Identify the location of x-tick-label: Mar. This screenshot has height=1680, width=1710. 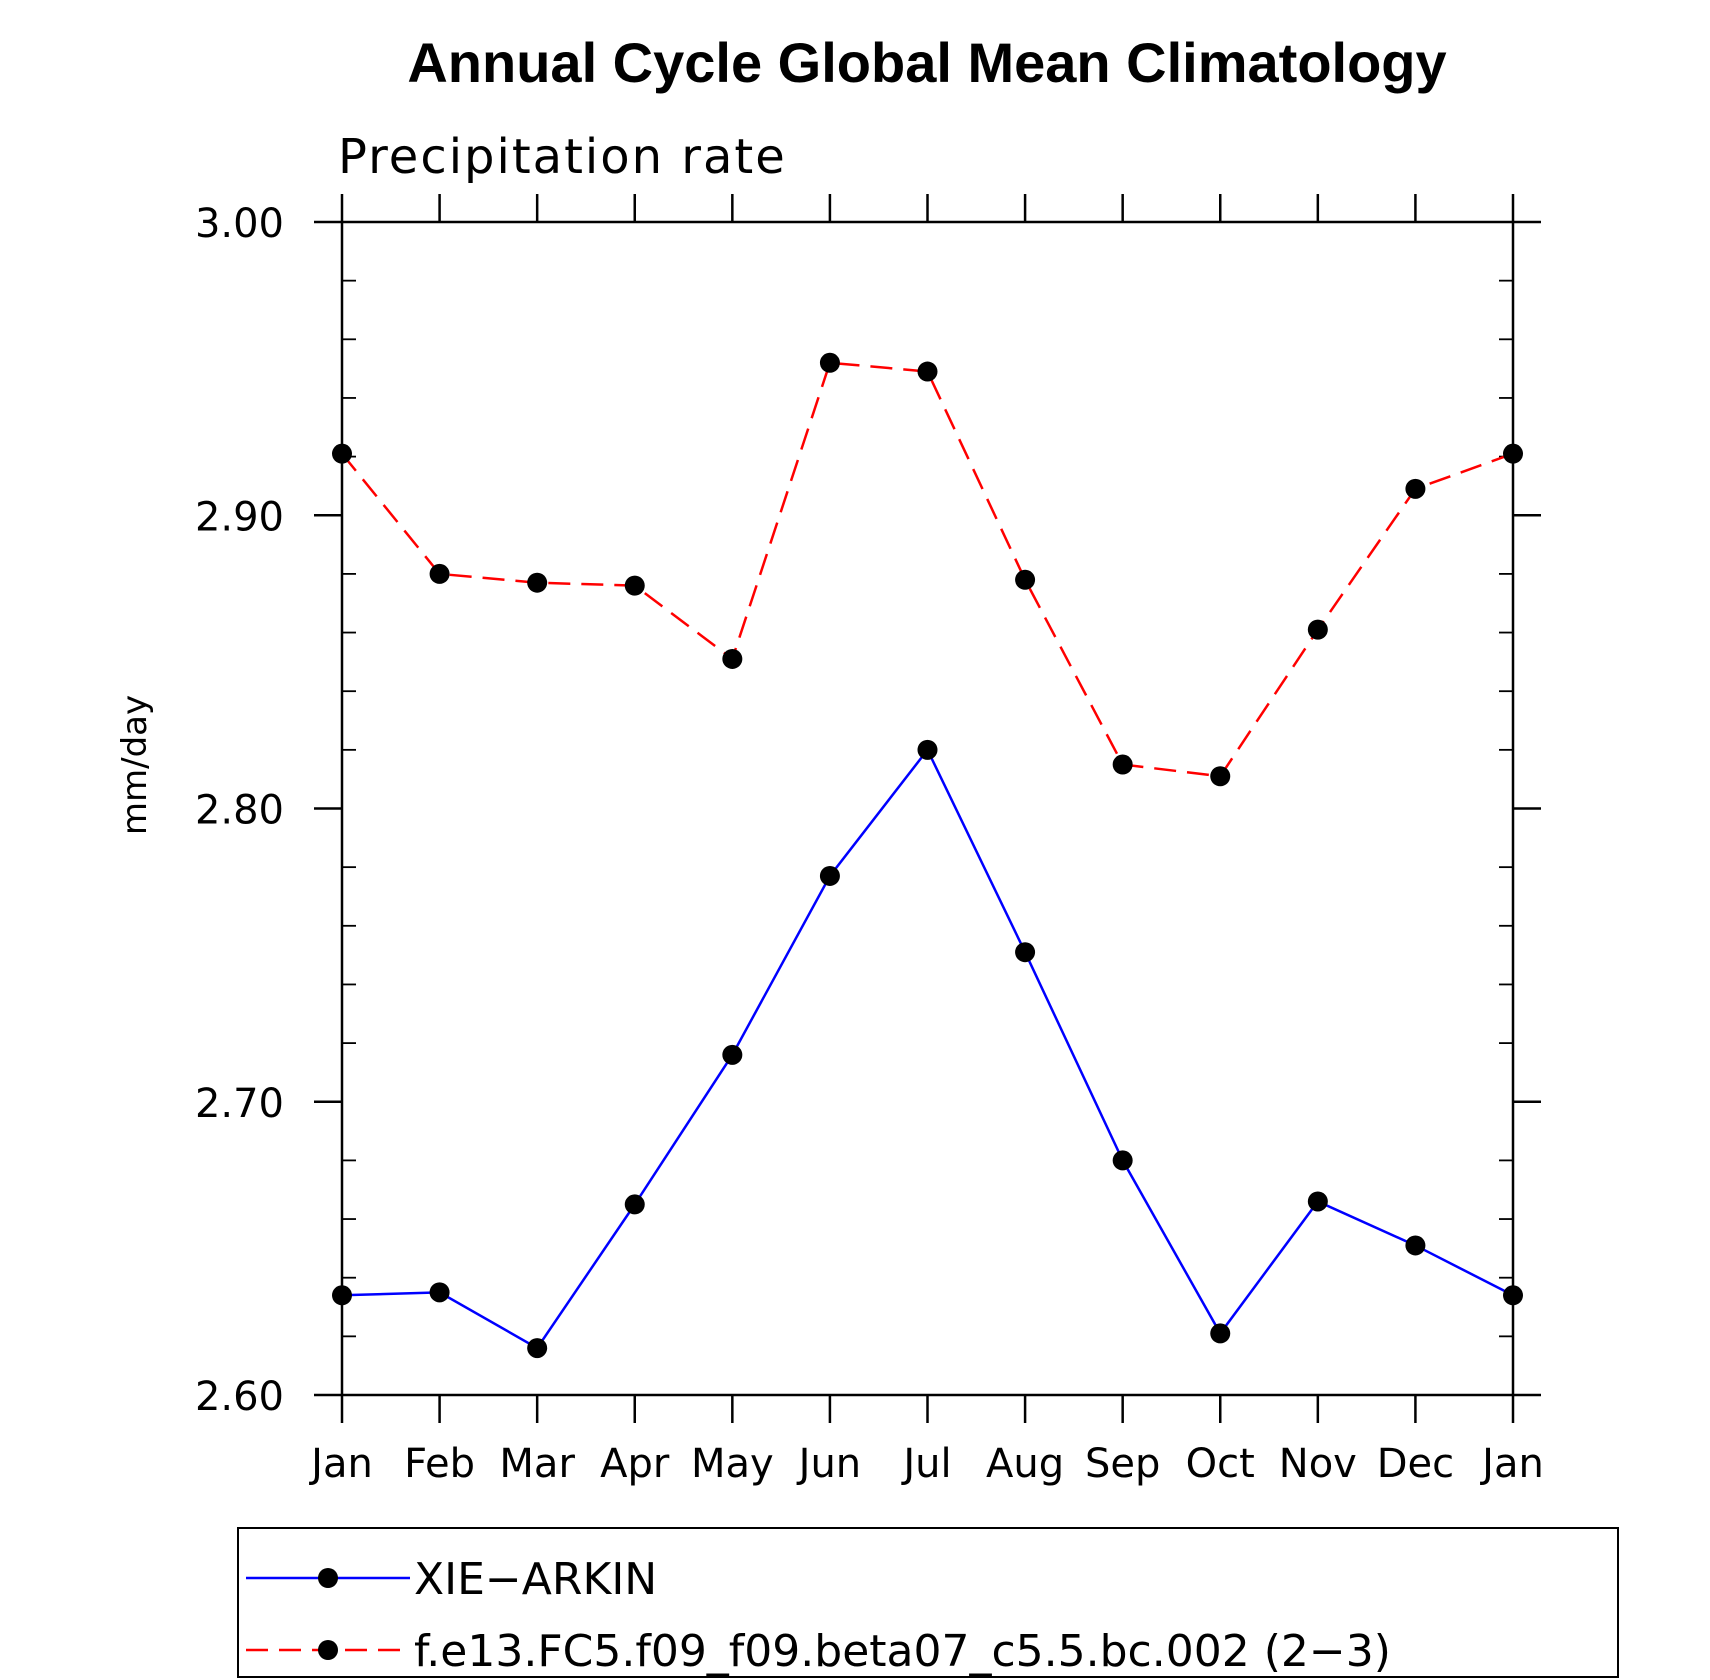
(537, 1464).